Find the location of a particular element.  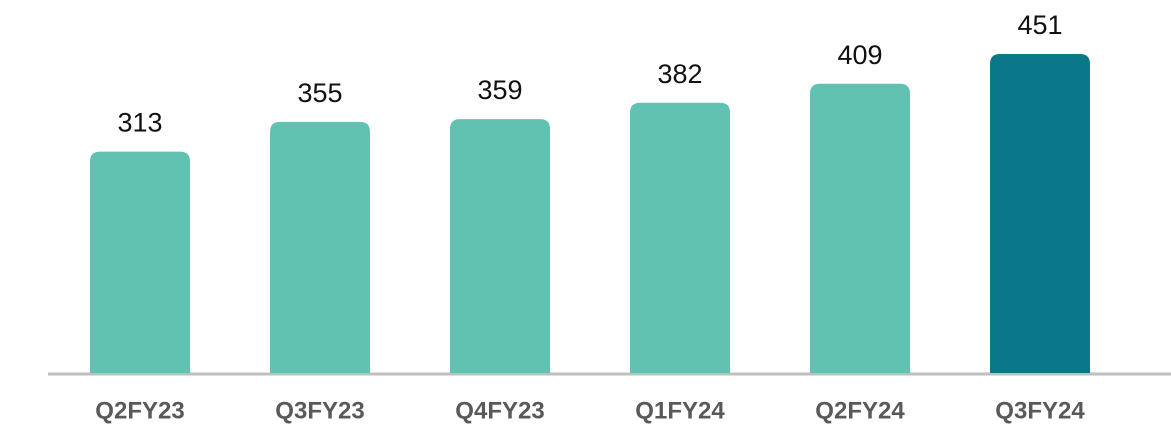

value-label: 409 is located at coordinates (859, 55).